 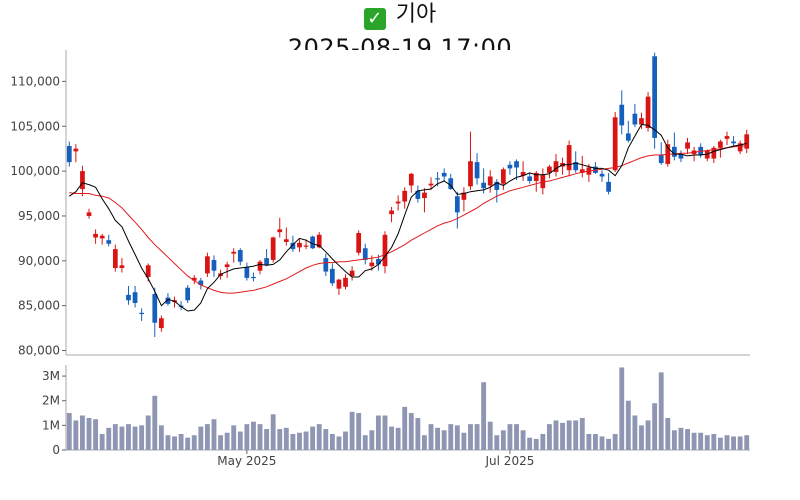 What do you see at coordinates (39, 216) in the screenshot?
I see `price-y-tick-label: 95,000` at bounding box center [39, 216].